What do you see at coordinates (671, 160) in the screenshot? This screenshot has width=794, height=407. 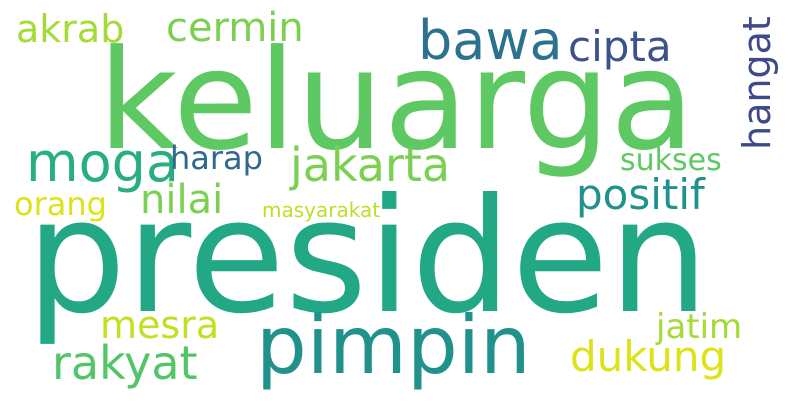 I see `word-sukses: sukses` at bounding box center [671, 160].